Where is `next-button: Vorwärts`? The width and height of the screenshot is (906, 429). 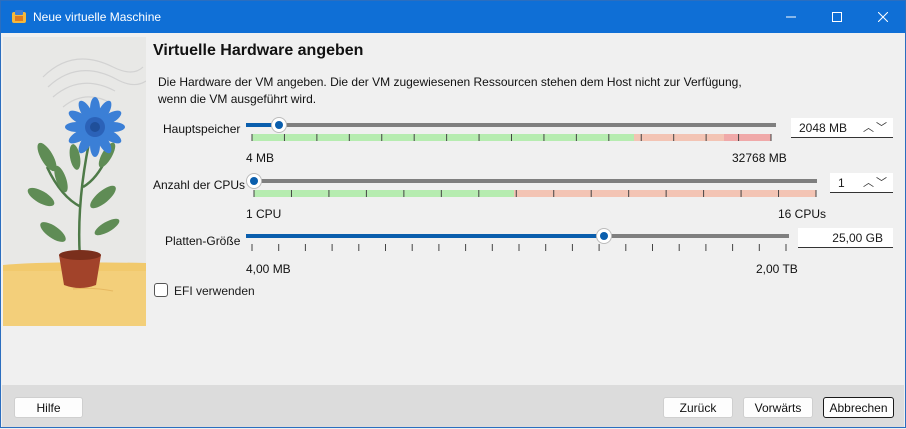
next-button: Vorwärts is located at coordinates (778, 407).